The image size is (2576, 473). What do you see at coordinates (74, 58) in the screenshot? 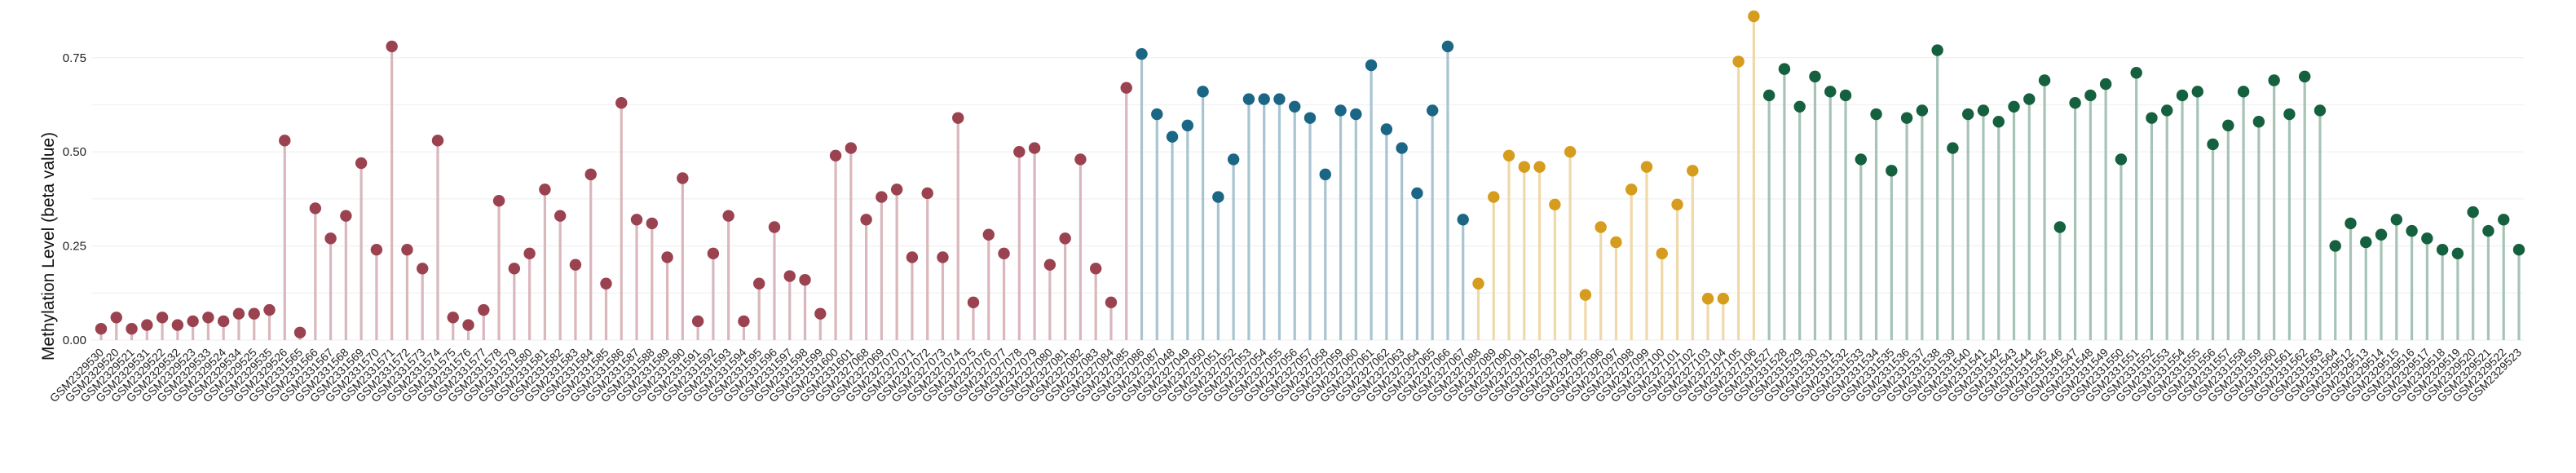
I see `y-tick-label: 0.75` at bounding box center [74, 58].